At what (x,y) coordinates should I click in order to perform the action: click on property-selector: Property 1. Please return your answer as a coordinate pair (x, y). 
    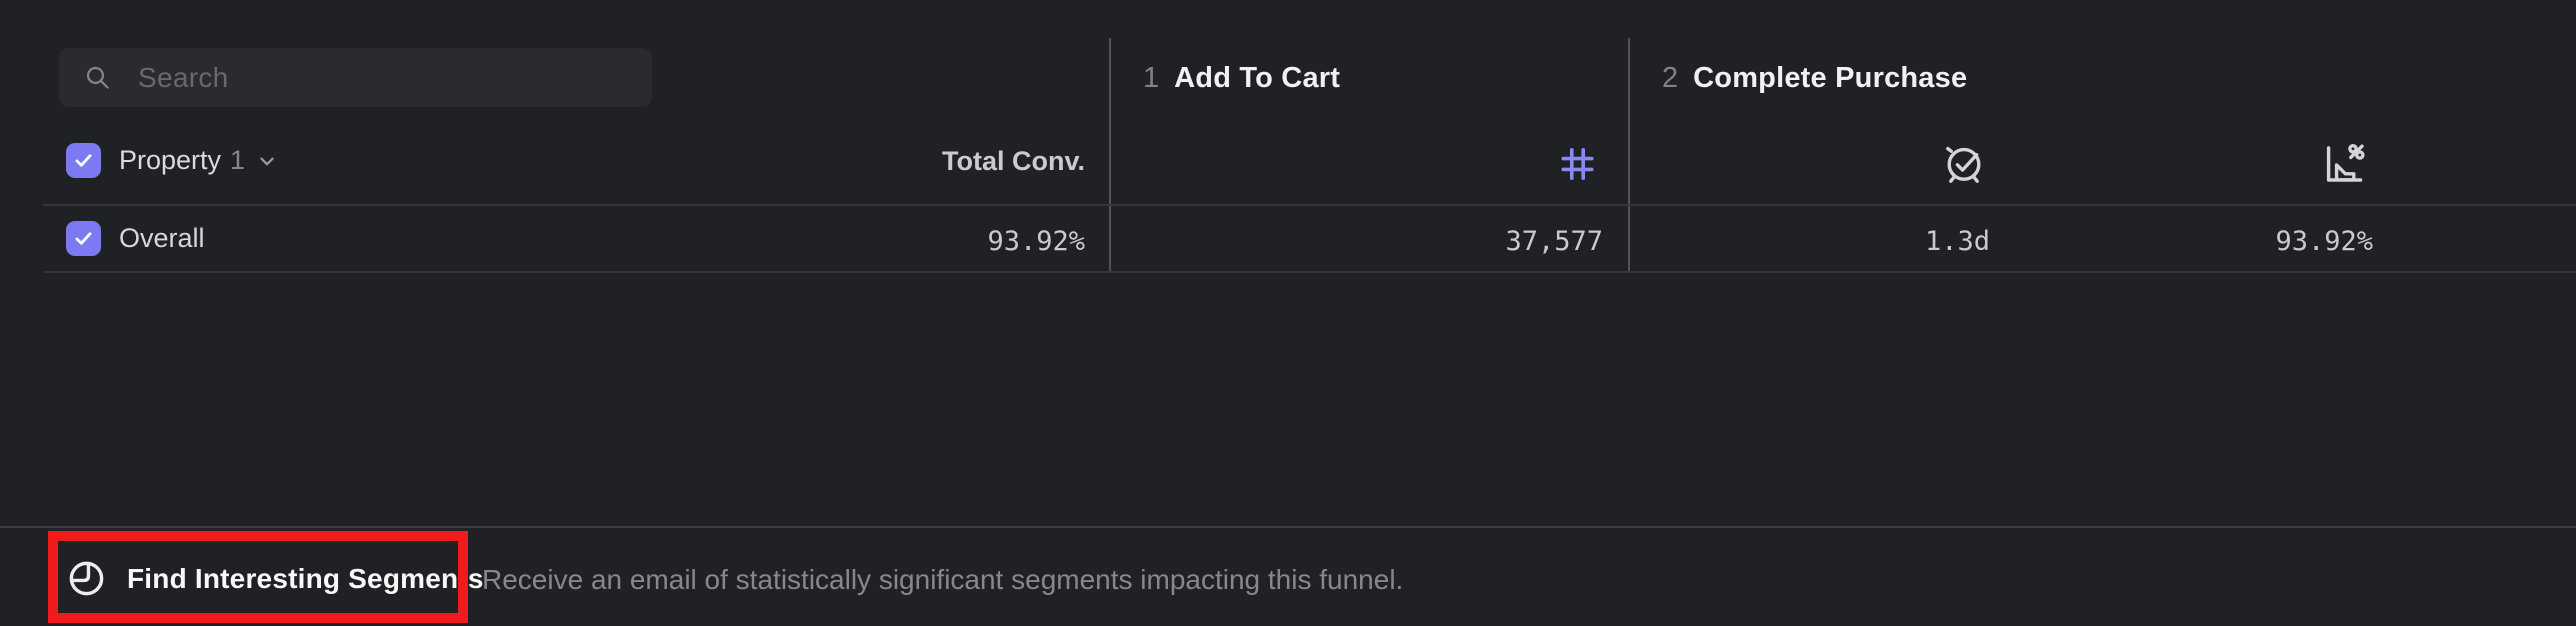
    Looking at the image, I should click on (172, 160).